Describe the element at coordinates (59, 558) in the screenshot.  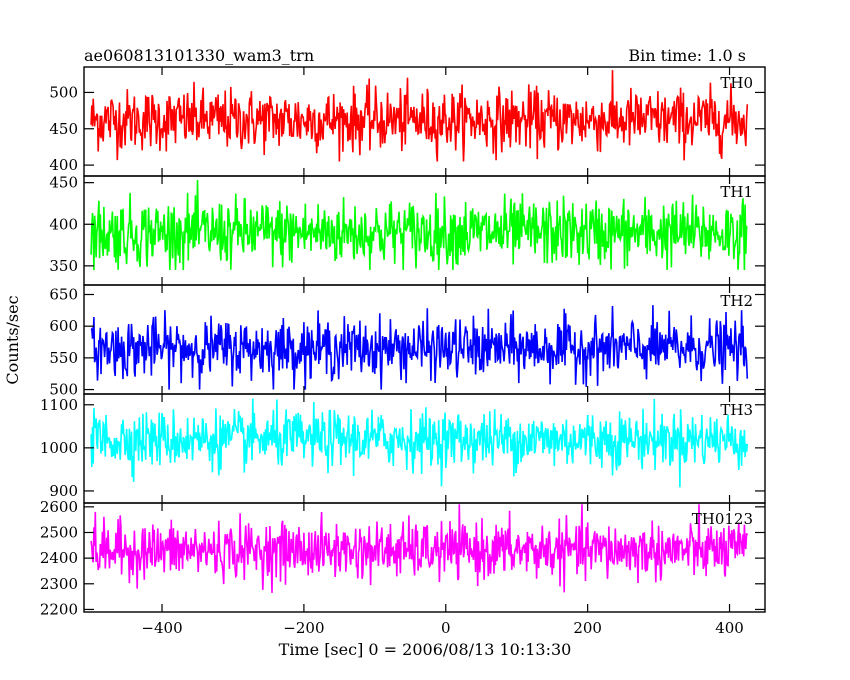
I see `y-tick-label: 2400` at that location.